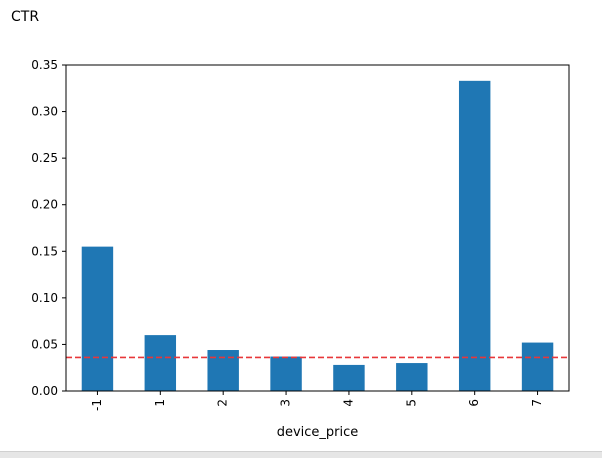 The image size is (602, 458). Describe the element at coordinates (44, 65) in the screenshot. I see `y-tick-label: 0.35` at that location.